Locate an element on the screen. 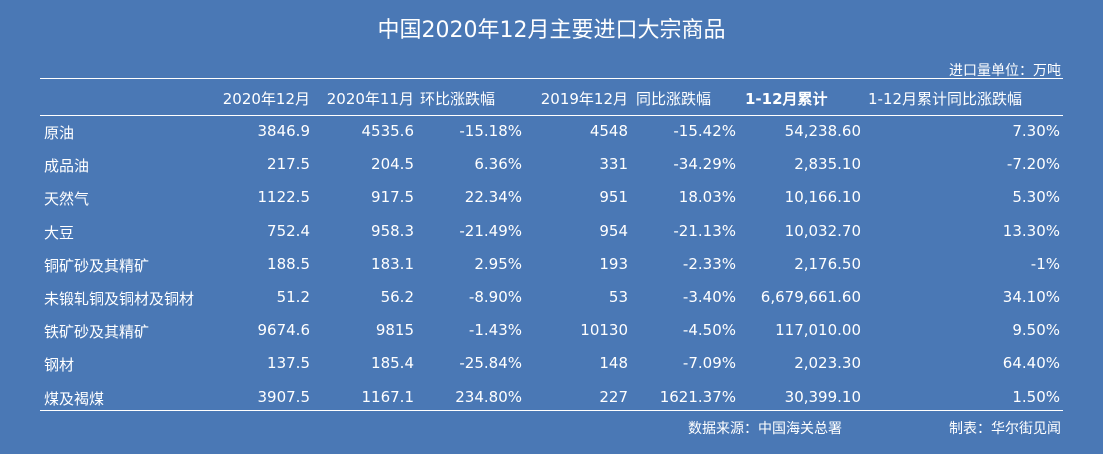  header-ytd-total: 1-12月累计 is located at coordinates (786, 99).